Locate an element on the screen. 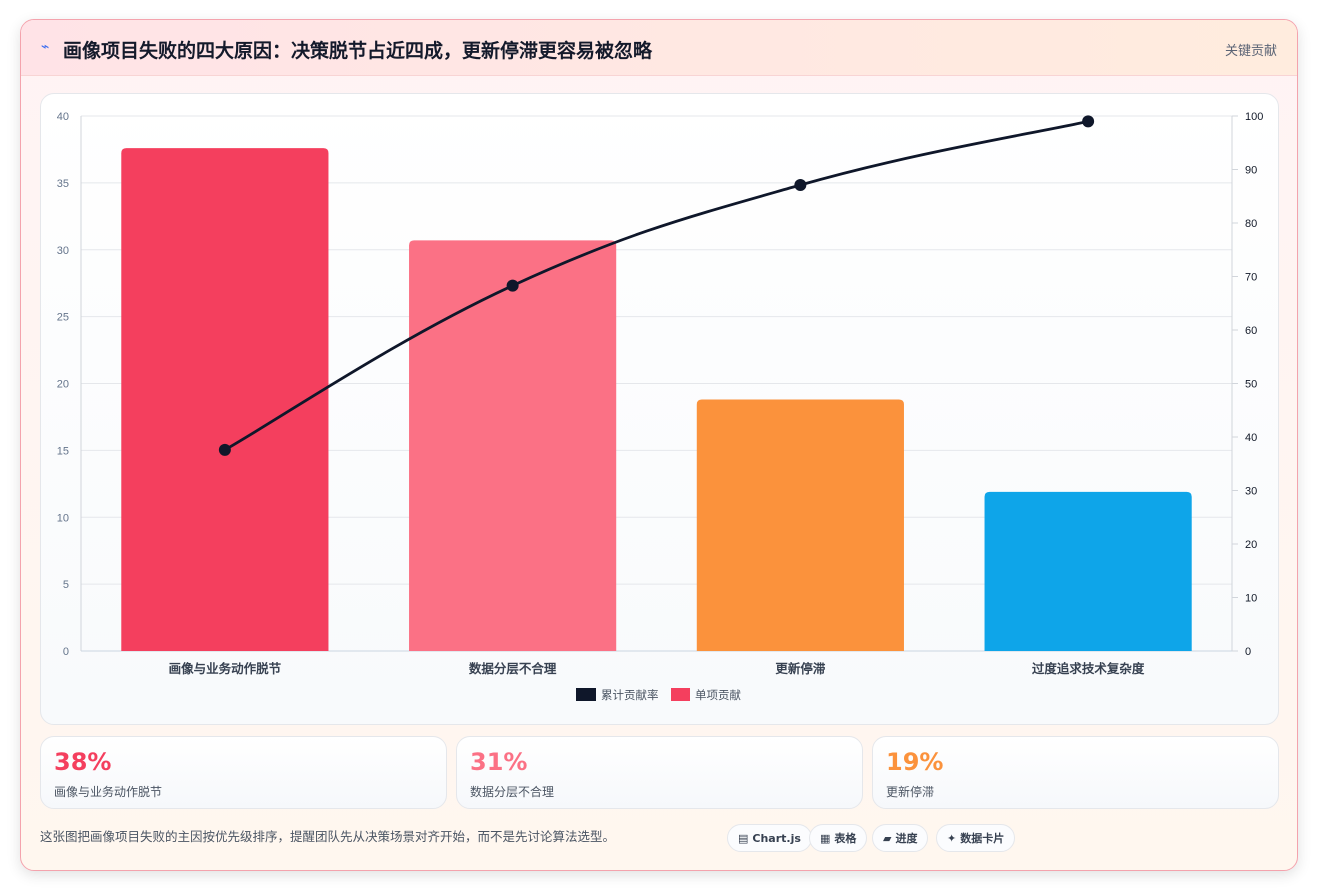  stat-value: 19% is located at coordinates (915, 762).